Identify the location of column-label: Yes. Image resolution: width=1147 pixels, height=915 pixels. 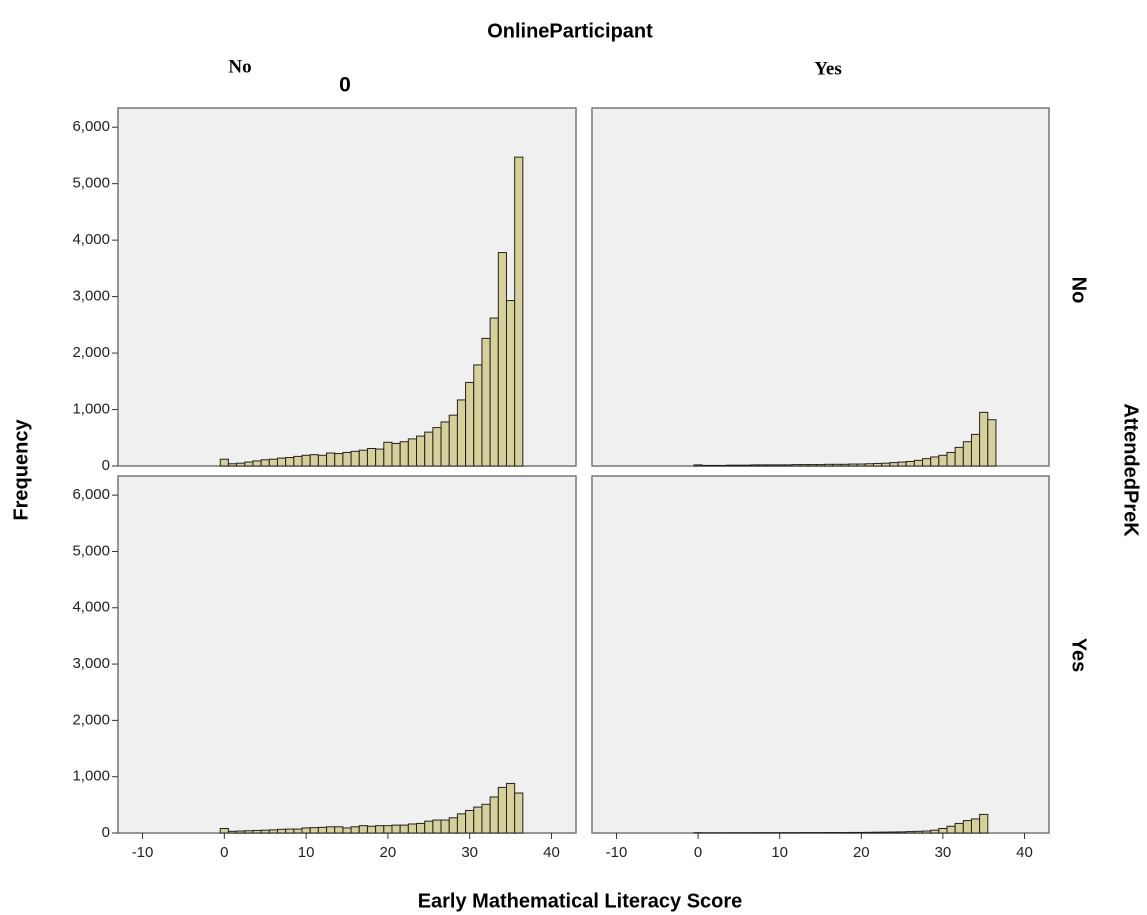
(827, 68).